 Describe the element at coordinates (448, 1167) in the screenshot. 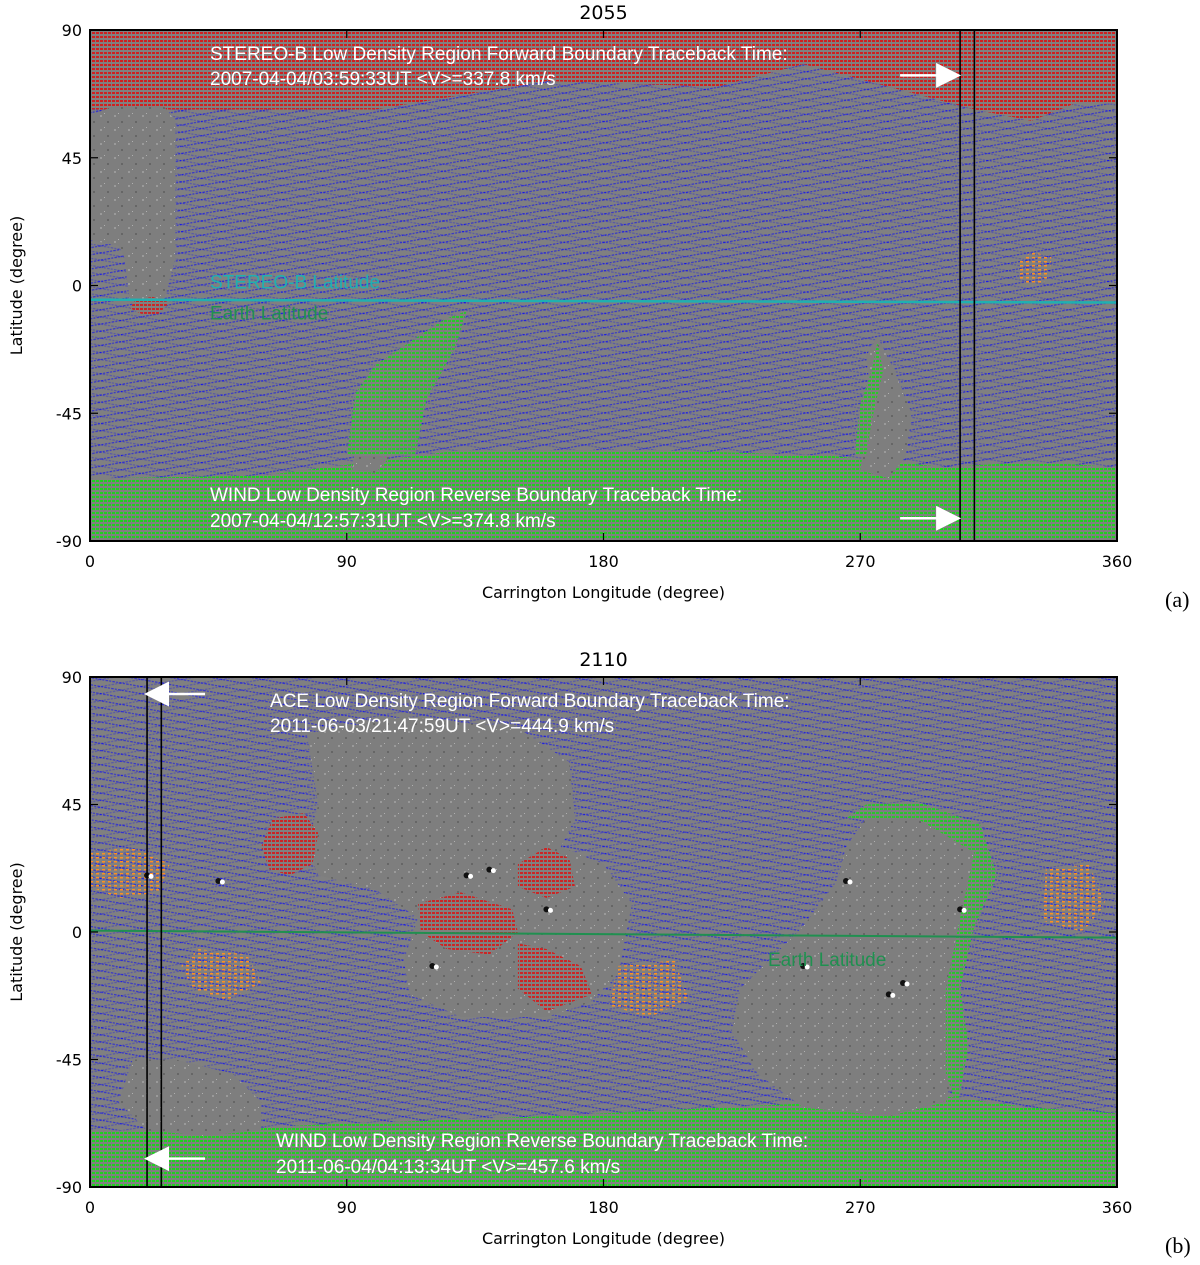

I see `reverse-boundary-time: 2011-06-04/04:13:34UT <V>=457.6 km/s` at that location.